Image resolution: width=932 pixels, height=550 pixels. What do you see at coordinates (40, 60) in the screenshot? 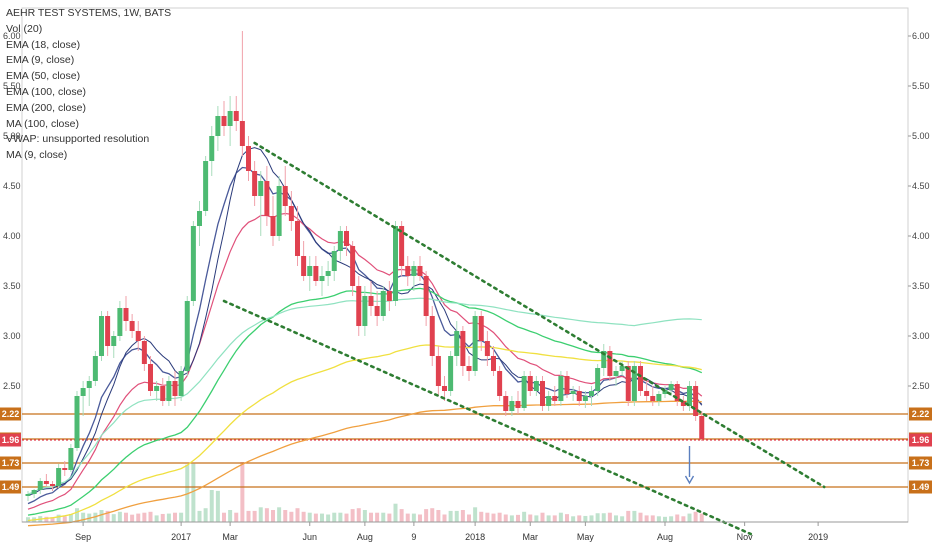
I see `indicator-ema9: EMA (9, close)` at bounding box center [40, 60].